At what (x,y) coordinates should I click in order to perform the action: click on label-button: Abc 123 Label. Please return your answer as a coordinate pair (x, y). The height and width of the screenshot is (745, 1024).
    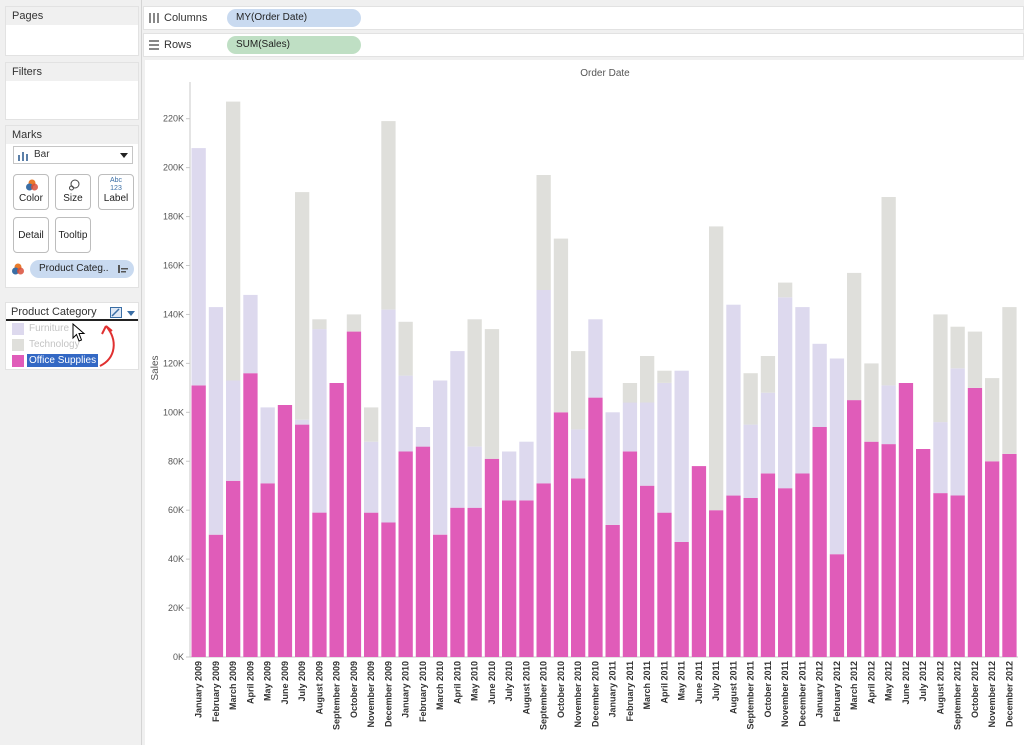
    Looking at the image, I should click on (116, 192).